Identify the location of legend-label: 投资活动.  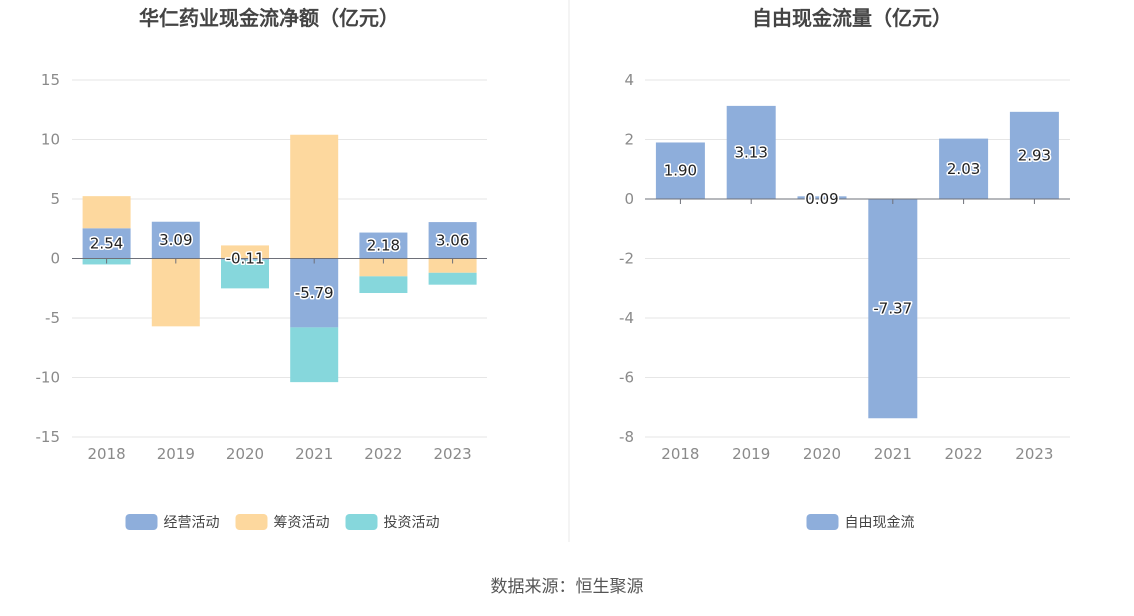
(412, 523).